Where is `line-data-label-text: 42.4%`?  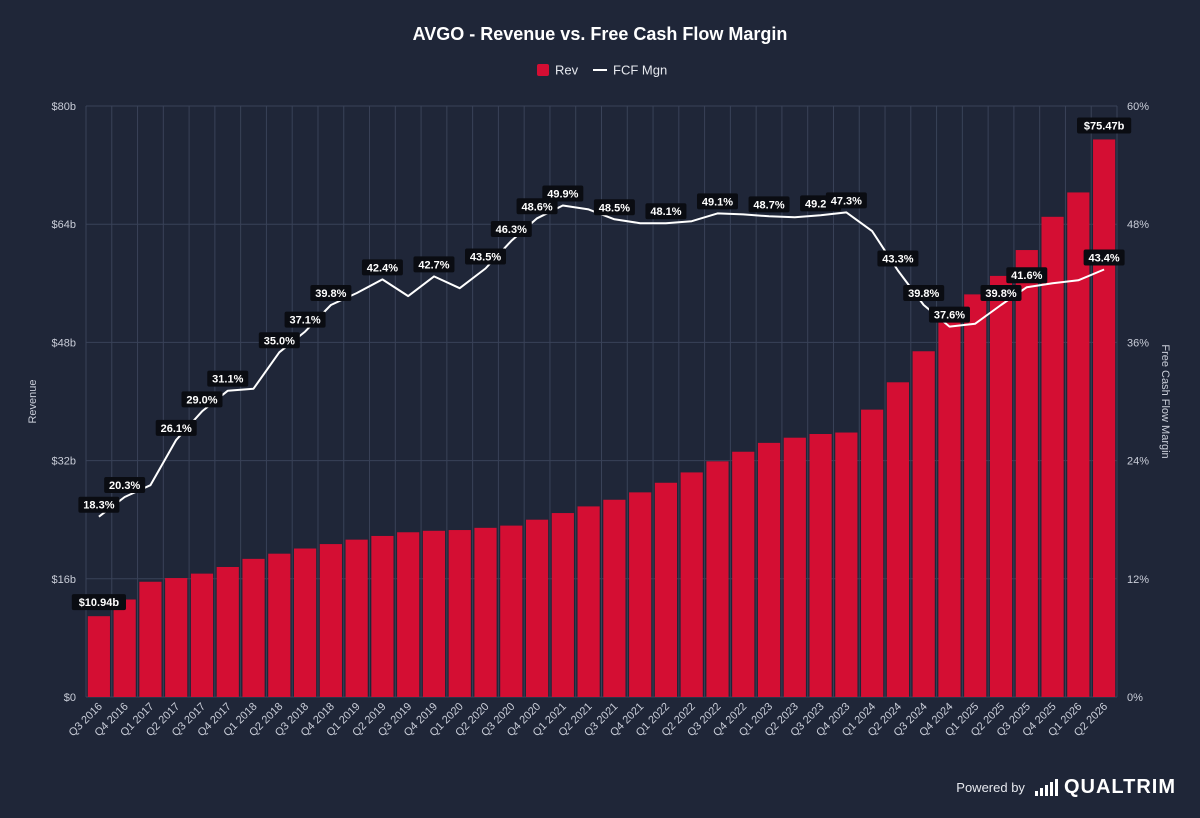 line-data-label-text: 42.4% is located at coordinates (382, 268).